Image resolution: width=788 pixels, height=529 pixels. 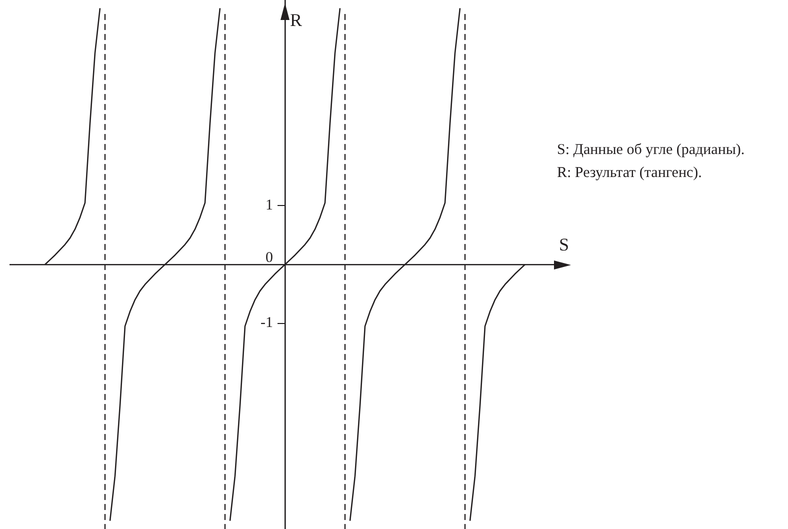 I want to click on y-tick-label: -1, so click(x=266, y=323).